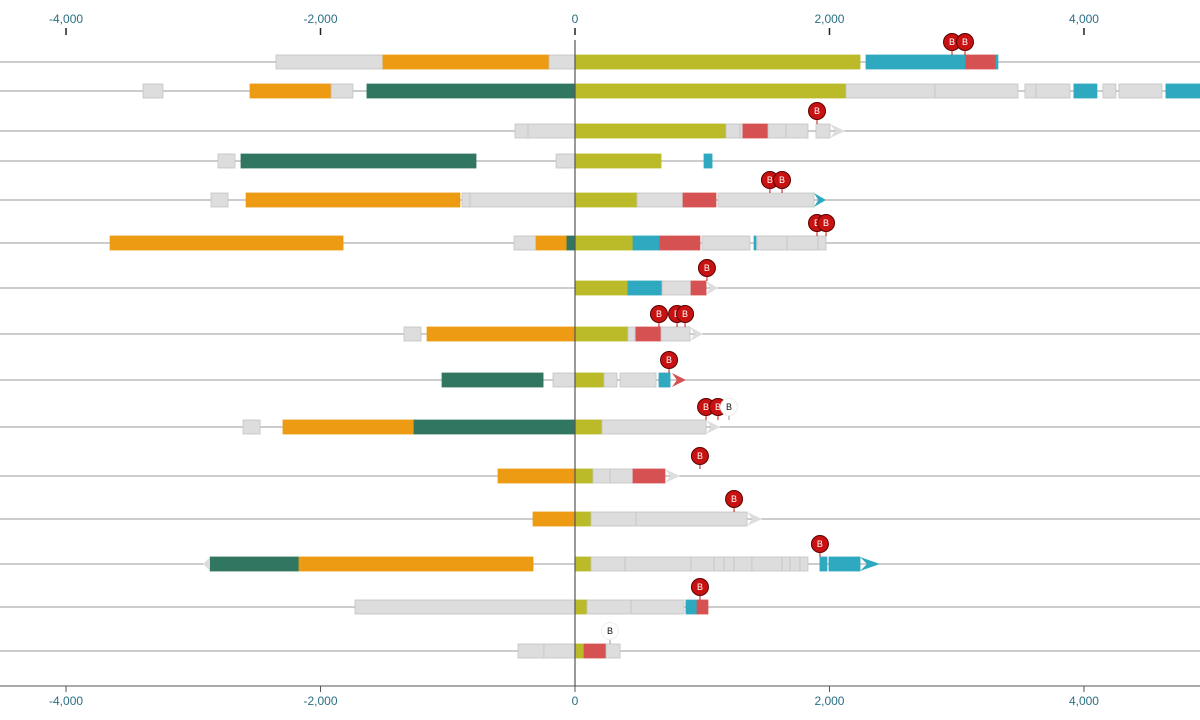  Describe the element at coordinates (829, 19) in the screenshot. I see `top-tick-label: 2,000` at that location.